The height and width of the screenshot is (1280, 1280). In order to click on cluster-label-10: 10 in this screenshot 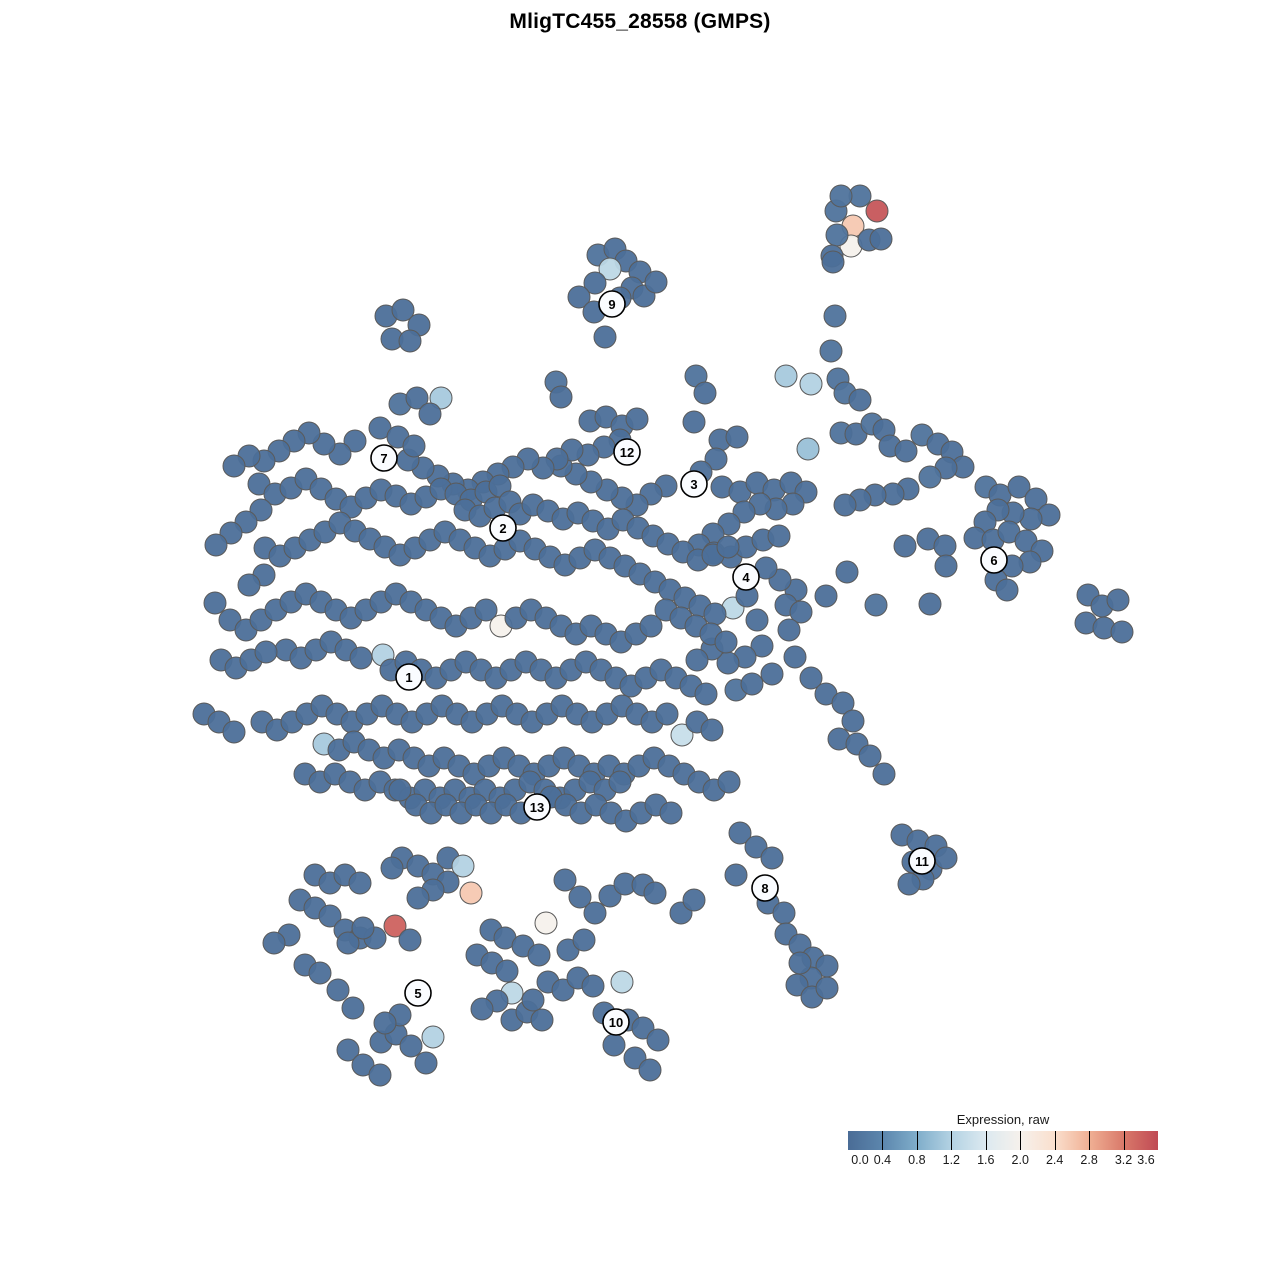, I will do `click(616, 1022)`.